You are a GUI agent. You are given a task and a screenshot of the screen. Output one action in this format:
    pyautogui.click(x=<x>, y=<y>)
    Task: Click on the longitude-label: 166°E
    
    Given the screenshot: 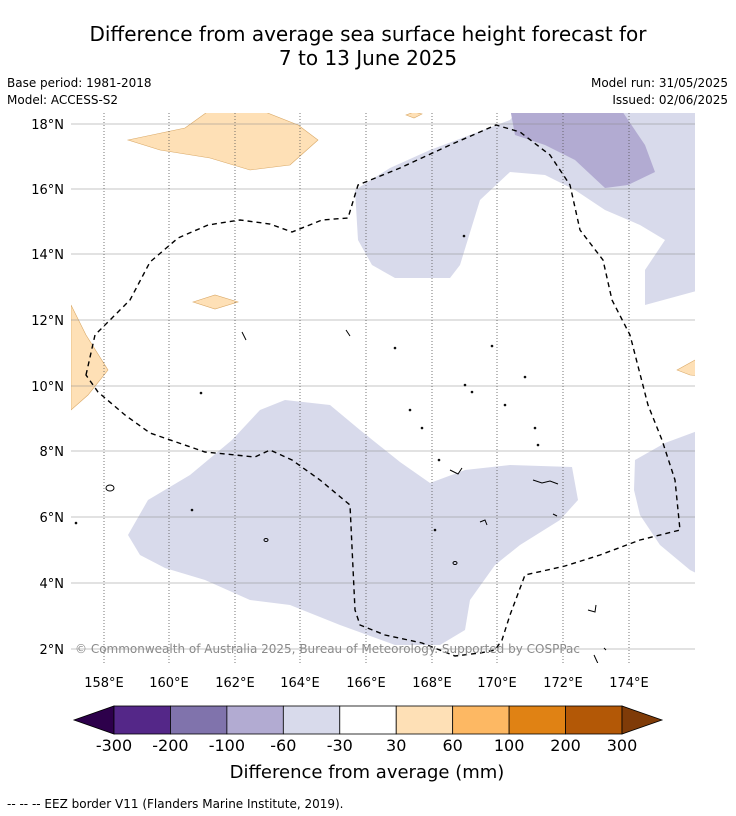 What is the action you would take?
    pyautogui.click(x=366, y=683)
    